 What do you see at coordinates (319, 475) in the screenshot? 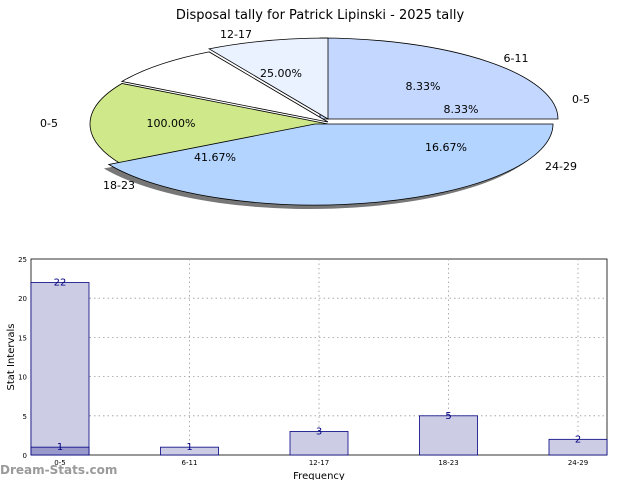
I see `x-axis-label: Frequency` at bounding box center [319, 475].